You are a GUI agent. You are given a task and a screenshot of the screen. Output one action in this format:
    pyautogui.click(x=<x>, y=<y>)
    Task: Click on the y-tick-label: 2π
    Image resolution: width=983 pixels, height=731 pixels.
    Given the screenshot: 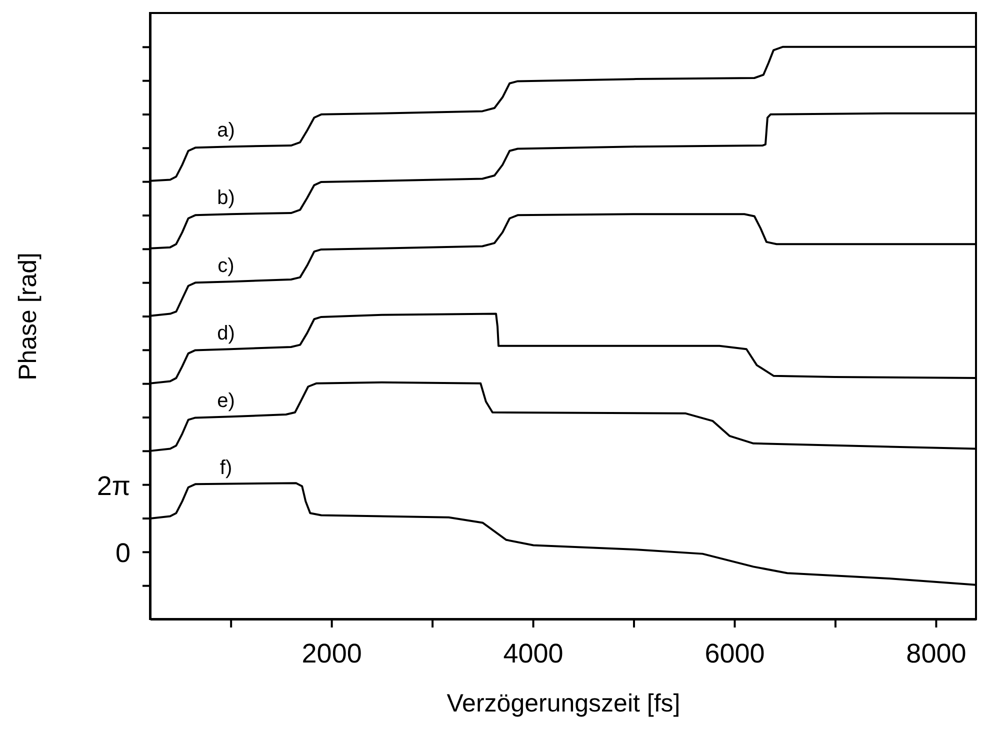 What is the action you would take?
    pyautogui.click(x=113, y=485)
    